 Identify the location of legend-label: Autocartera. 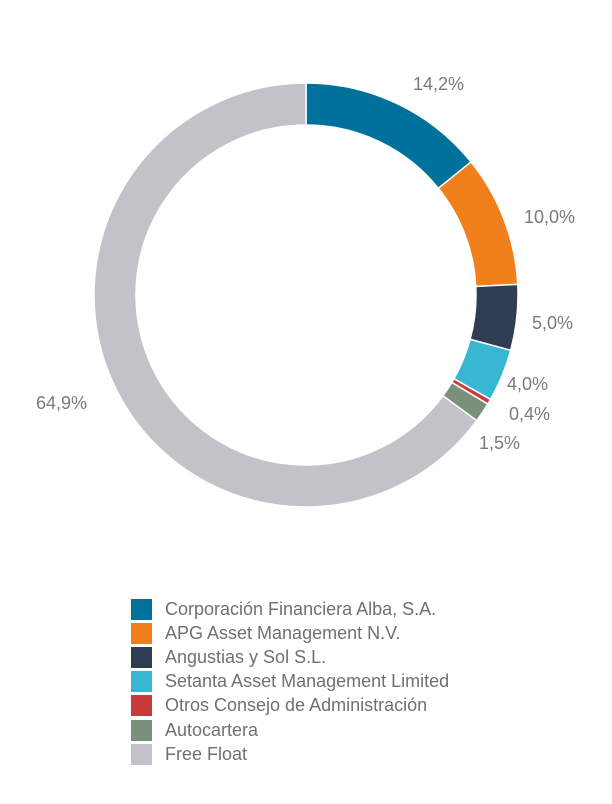
(212, 729).